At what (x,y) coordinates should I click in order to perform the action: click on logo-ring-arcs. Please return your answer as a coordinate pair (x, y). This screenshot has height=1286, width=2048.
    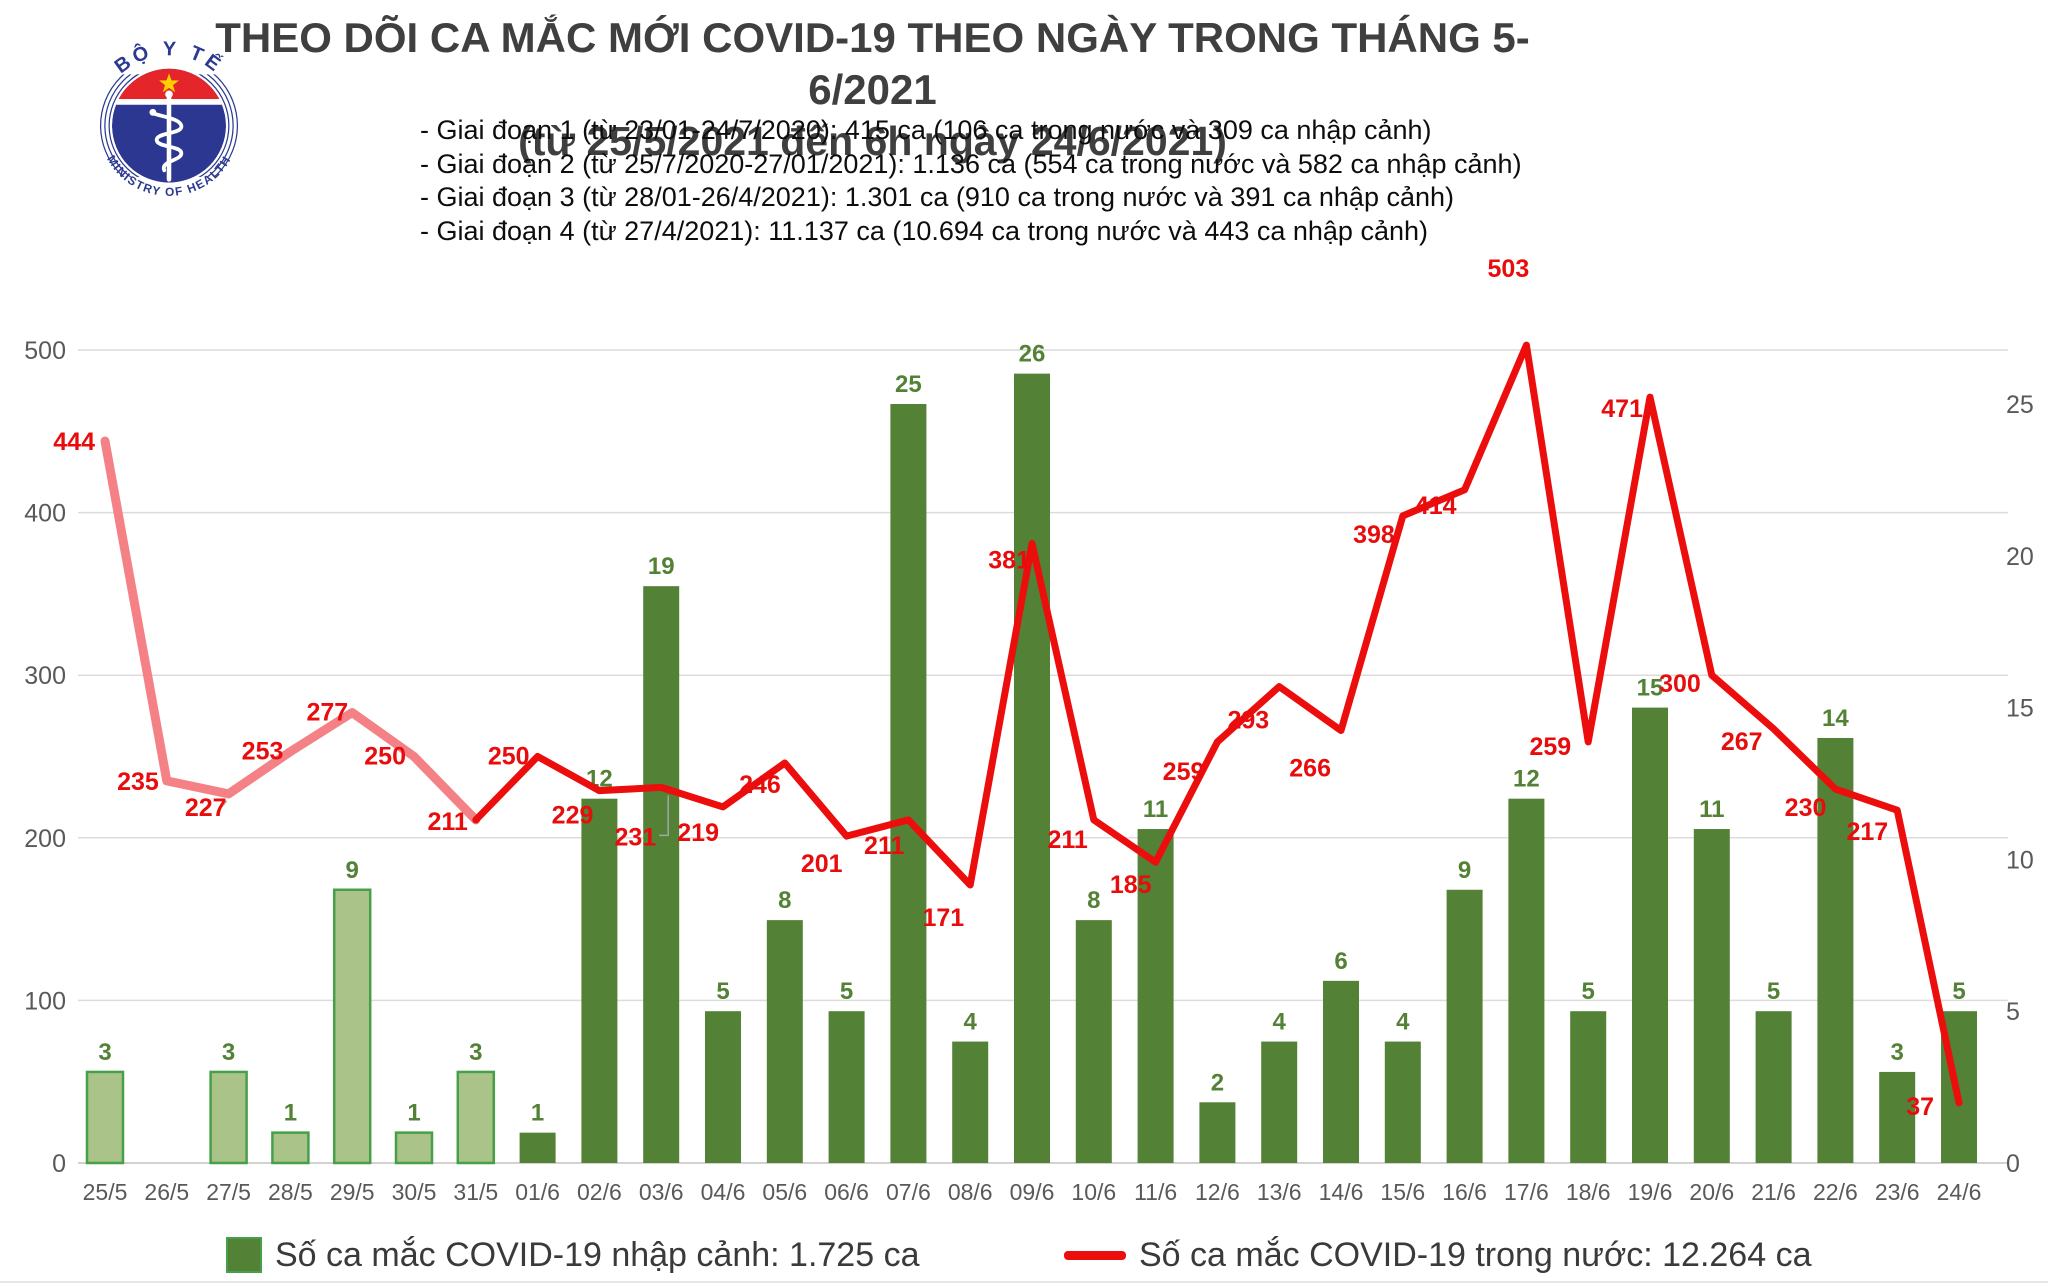
    Looking at the image, I should click on (169, 119).